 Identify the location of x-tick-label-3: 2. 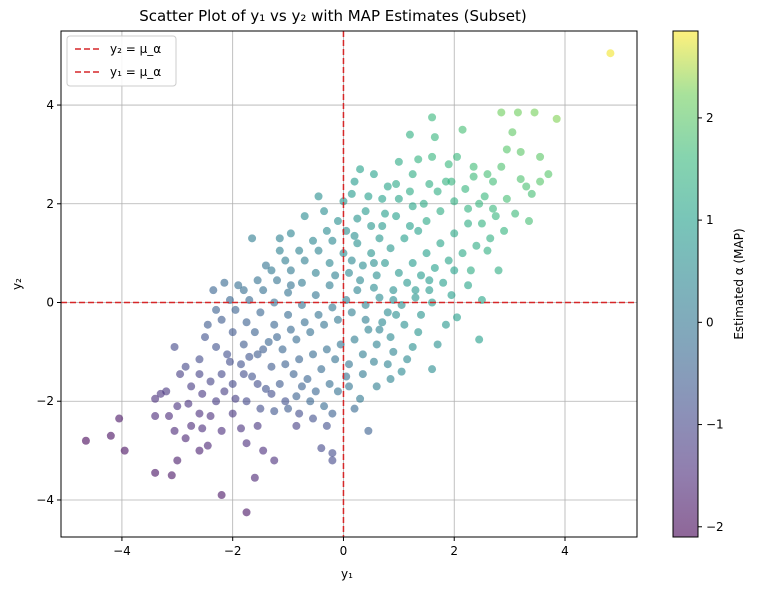
(454, 551).